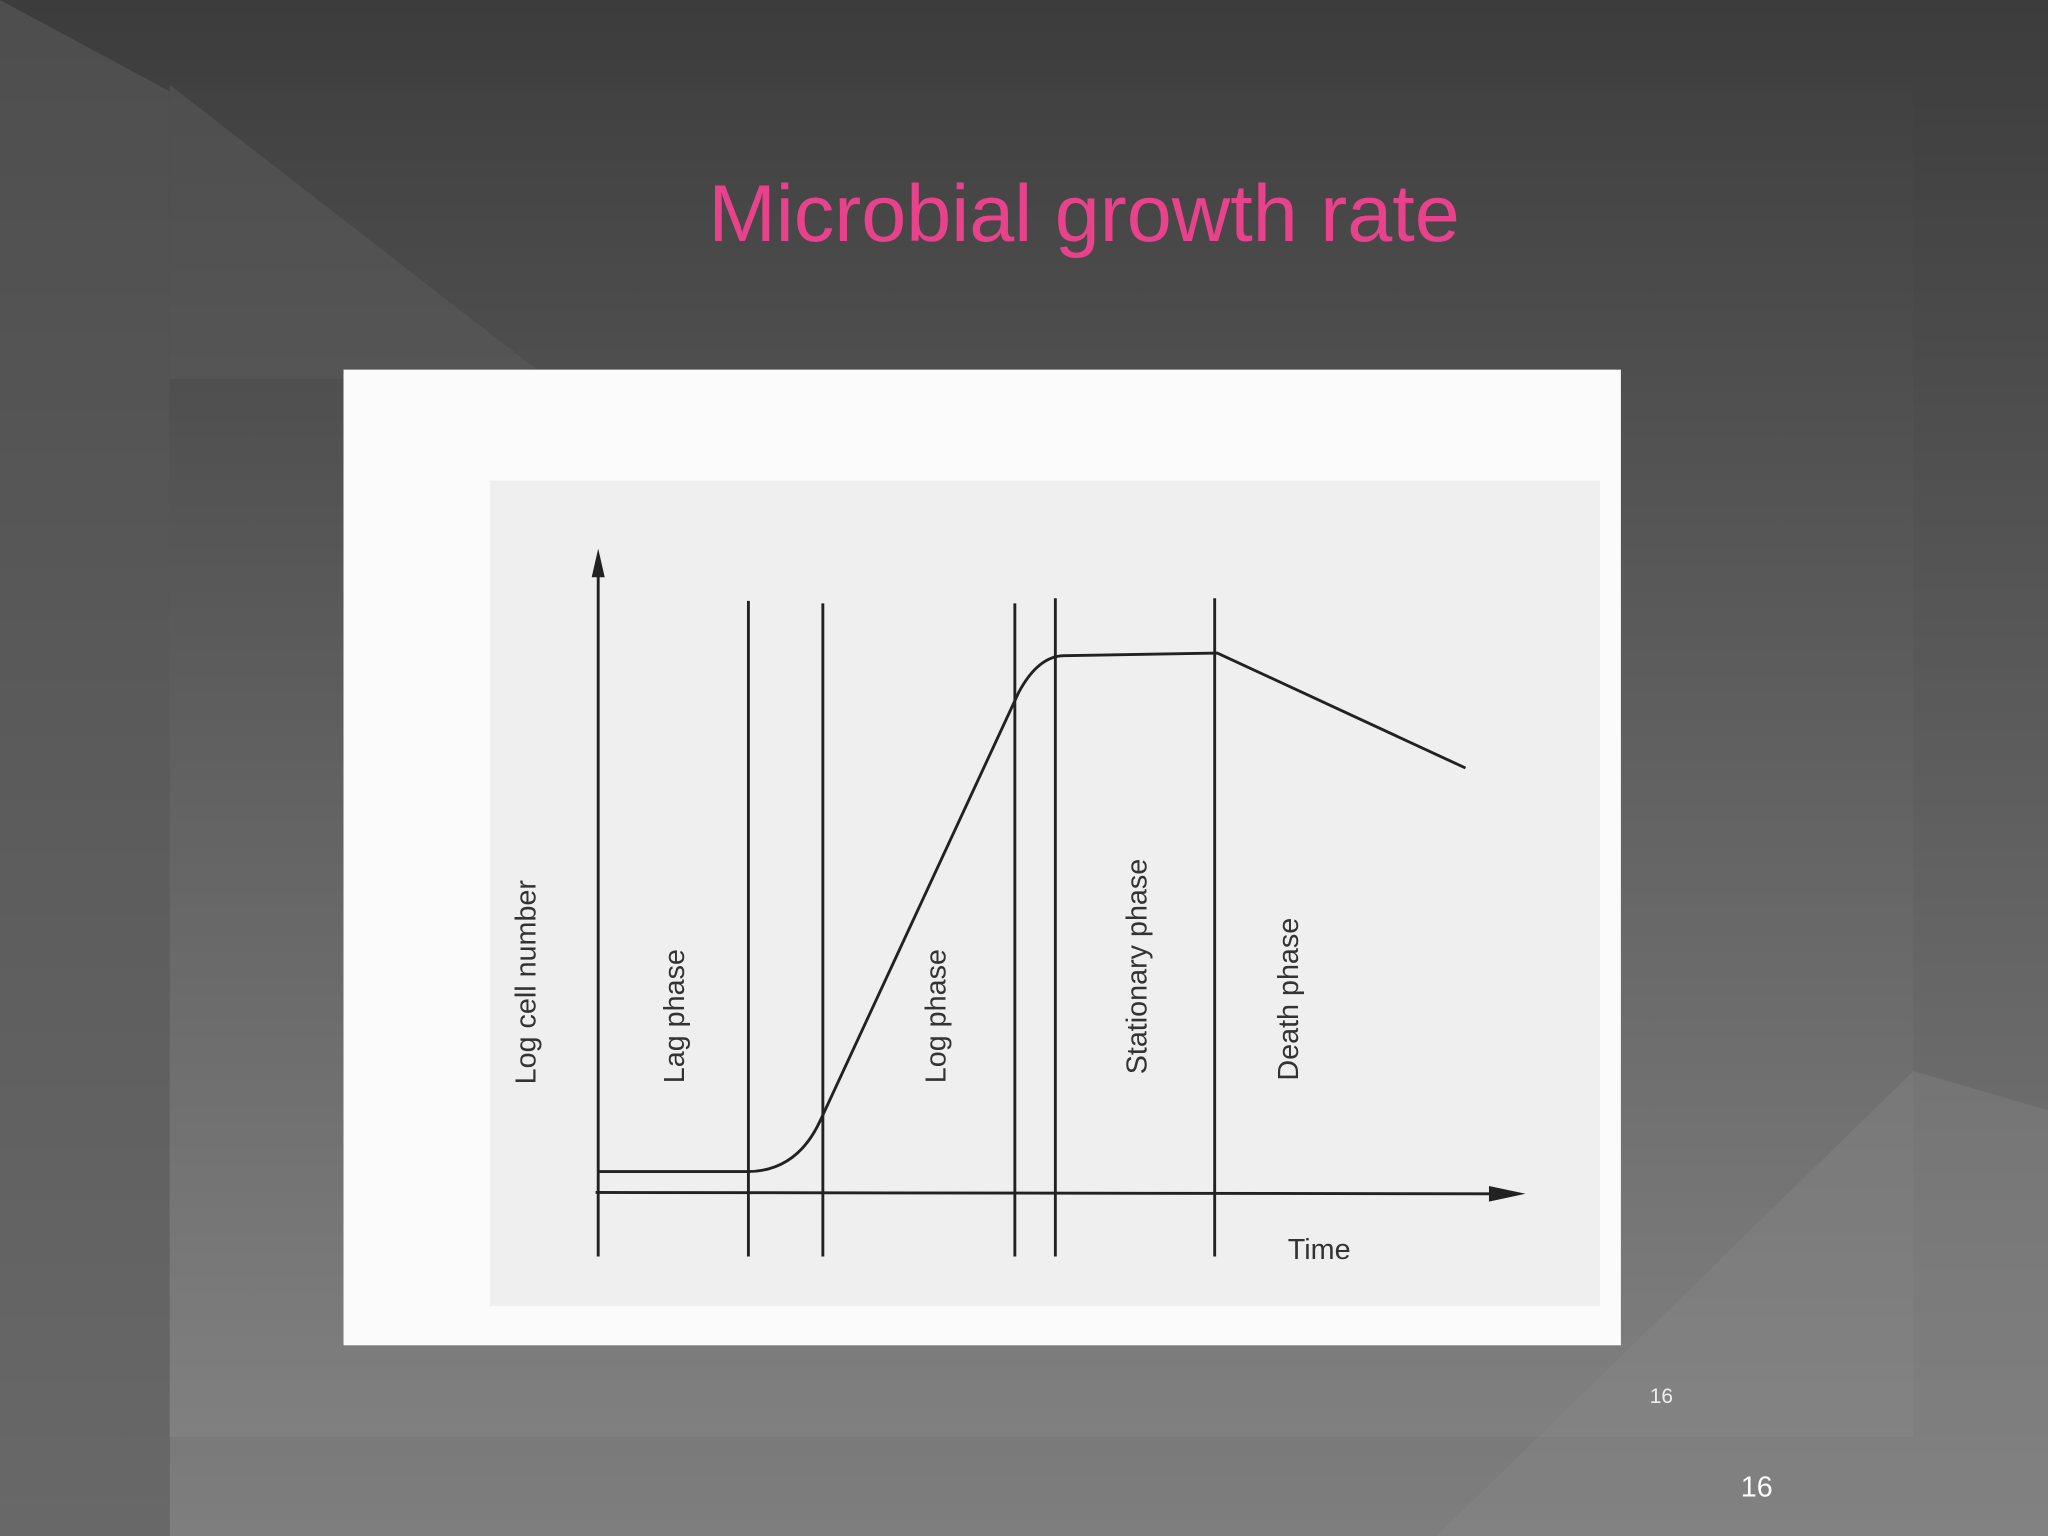 This screenshot has height=1536, width=2048. Describe the element at coordinates (1757, 1488) in the screenshot. I see `slide-number: 16` at that location.